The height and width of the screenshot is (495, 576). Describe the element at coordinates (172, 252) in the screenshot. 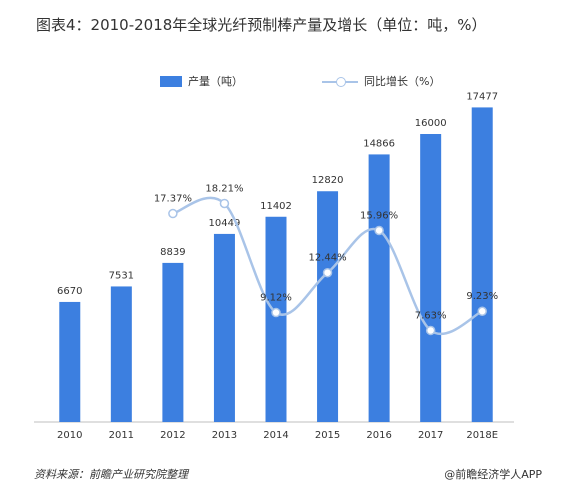

I see `bar-value-label: 8839` at that location.